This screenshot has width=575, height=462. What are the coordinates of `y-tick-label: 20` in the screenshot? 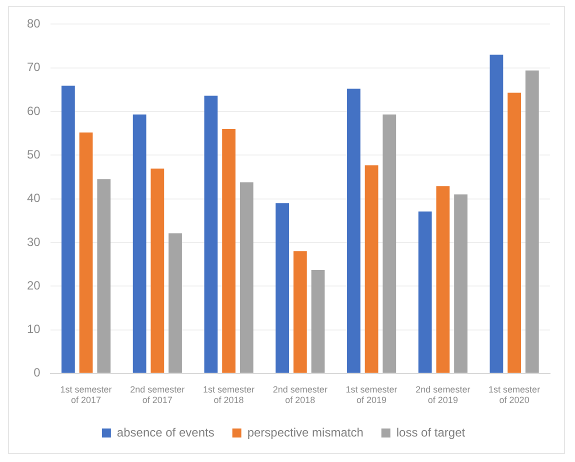 It's located at (33, 285).